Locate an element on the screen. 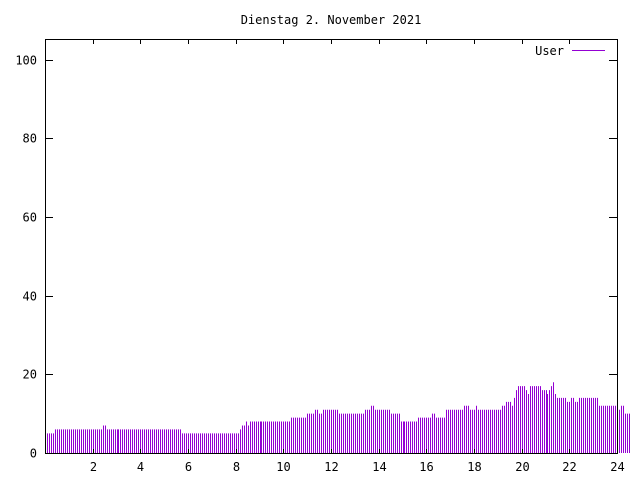 The height and width of the screenshot is (480, 640). x-tick-label: 22 is located at coordinates (569, 467).